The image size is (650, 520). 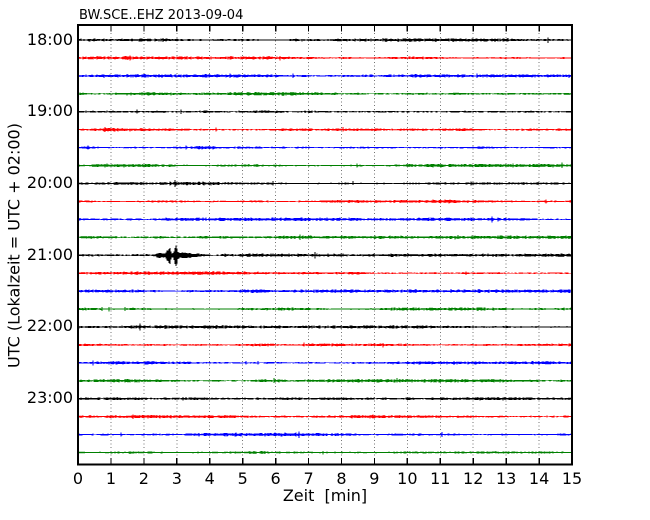 I want to click on x-tick-label: 3, so click(x=176, y=478).